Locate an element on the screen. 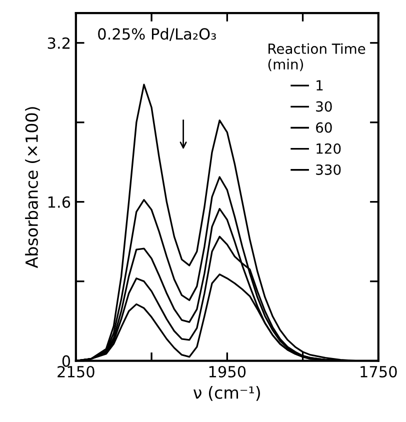 Image resolution: width=406 pixels, height=422 pixels. legend-label: 330 is located at coordinates (328, 169).